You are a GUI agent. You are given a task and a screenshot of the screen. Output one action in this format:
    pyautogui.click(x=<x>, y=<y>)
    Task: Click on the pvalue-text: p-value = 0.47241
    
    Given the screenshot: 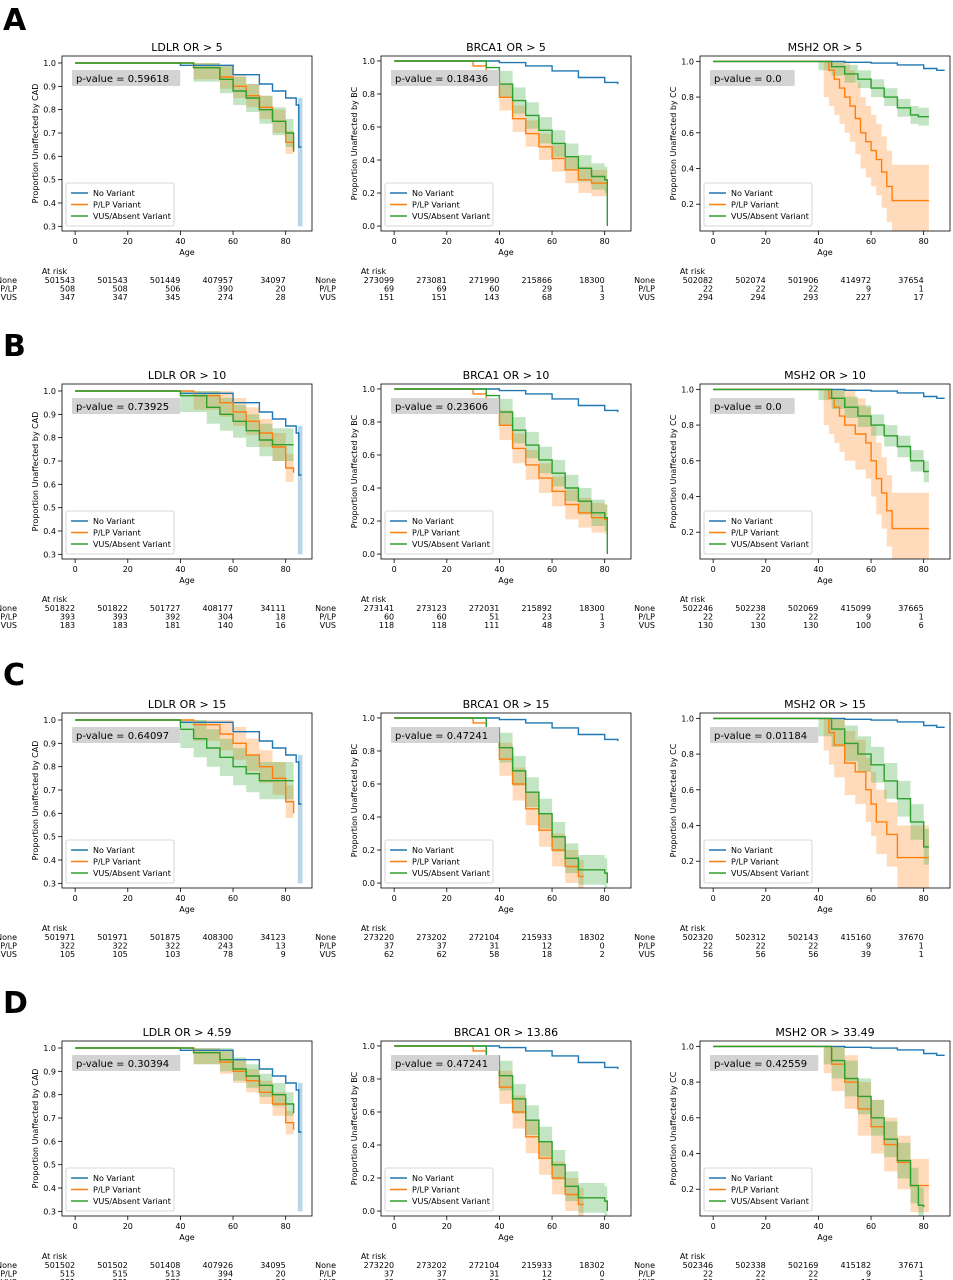 What is the action you would take?
    pyautogui.click(x=441, y=1064)
    